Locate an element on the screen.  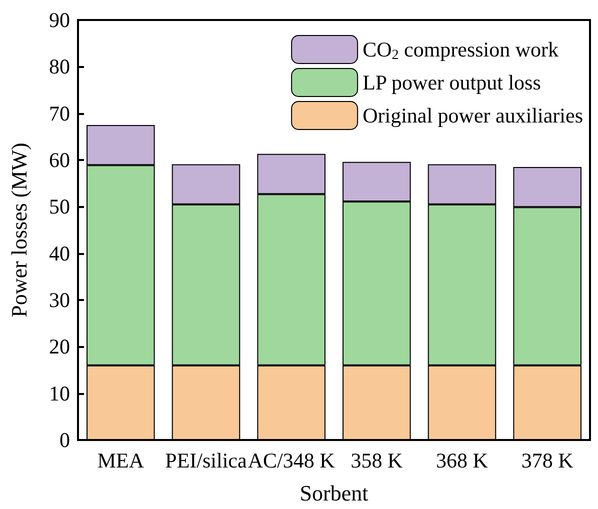
y-tick-label: 90 is located at coordinates (59, 20).